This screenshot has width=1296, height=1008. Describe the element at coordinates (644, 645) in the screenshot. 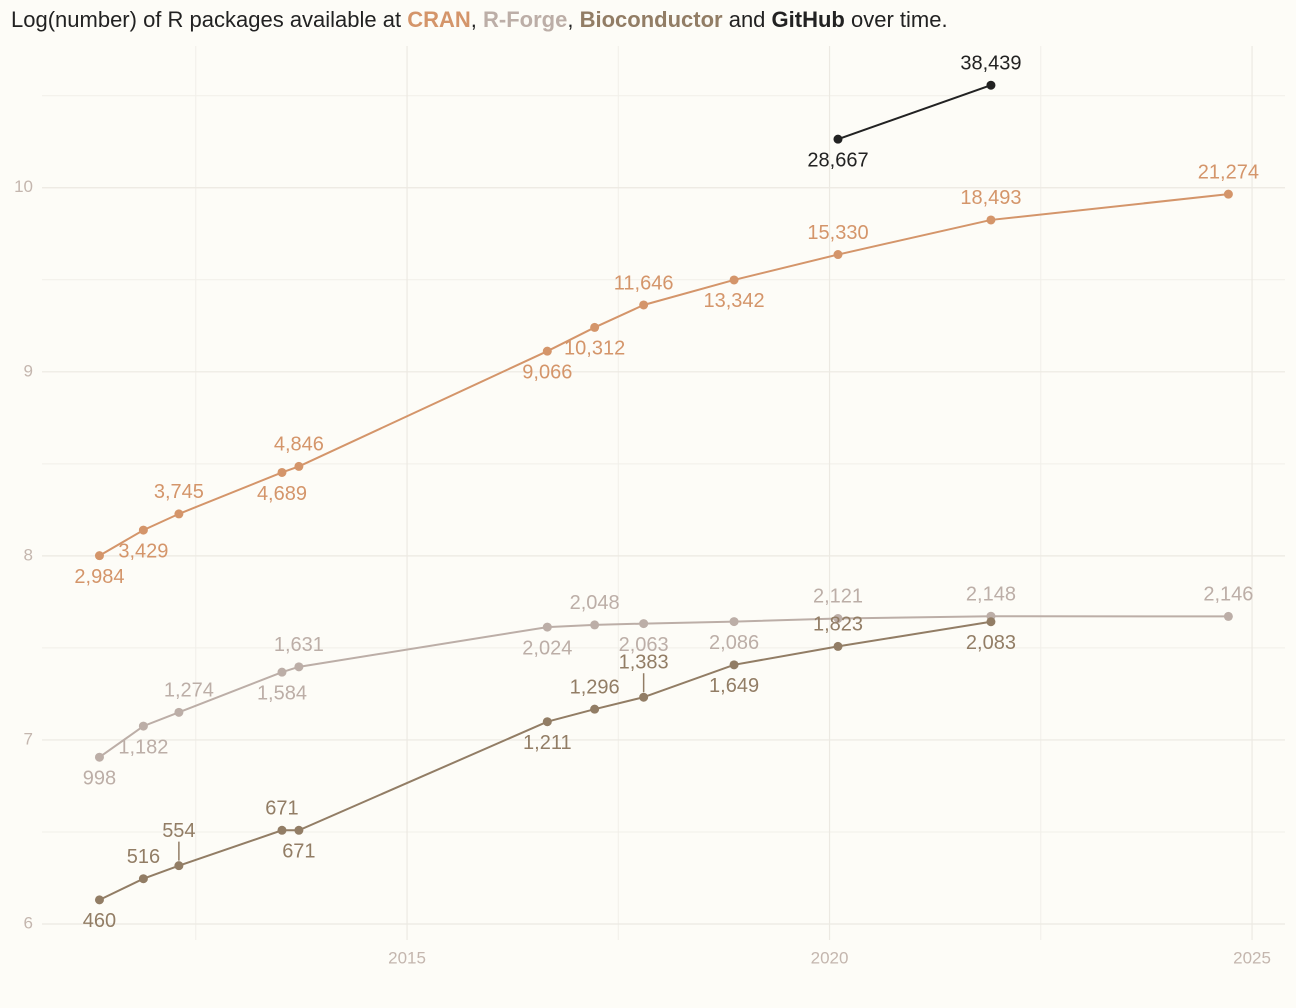

I see `value-label: 2,063` at that location.